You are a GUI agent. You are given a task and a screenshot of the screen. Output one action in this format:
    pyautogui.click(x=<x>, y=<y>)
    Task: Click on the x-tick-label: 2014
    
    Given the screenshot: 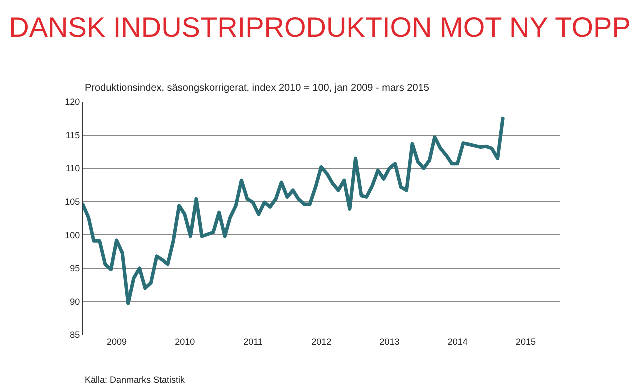 What is the action you would take?
    pyautogui.click(x=458, y=342)
    